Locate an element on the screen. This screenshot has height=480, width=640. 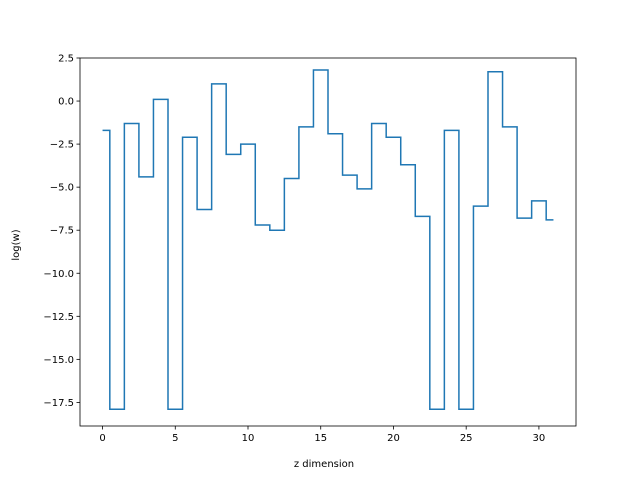
x-tick-label: 30 is located at coordinates (539, 438).